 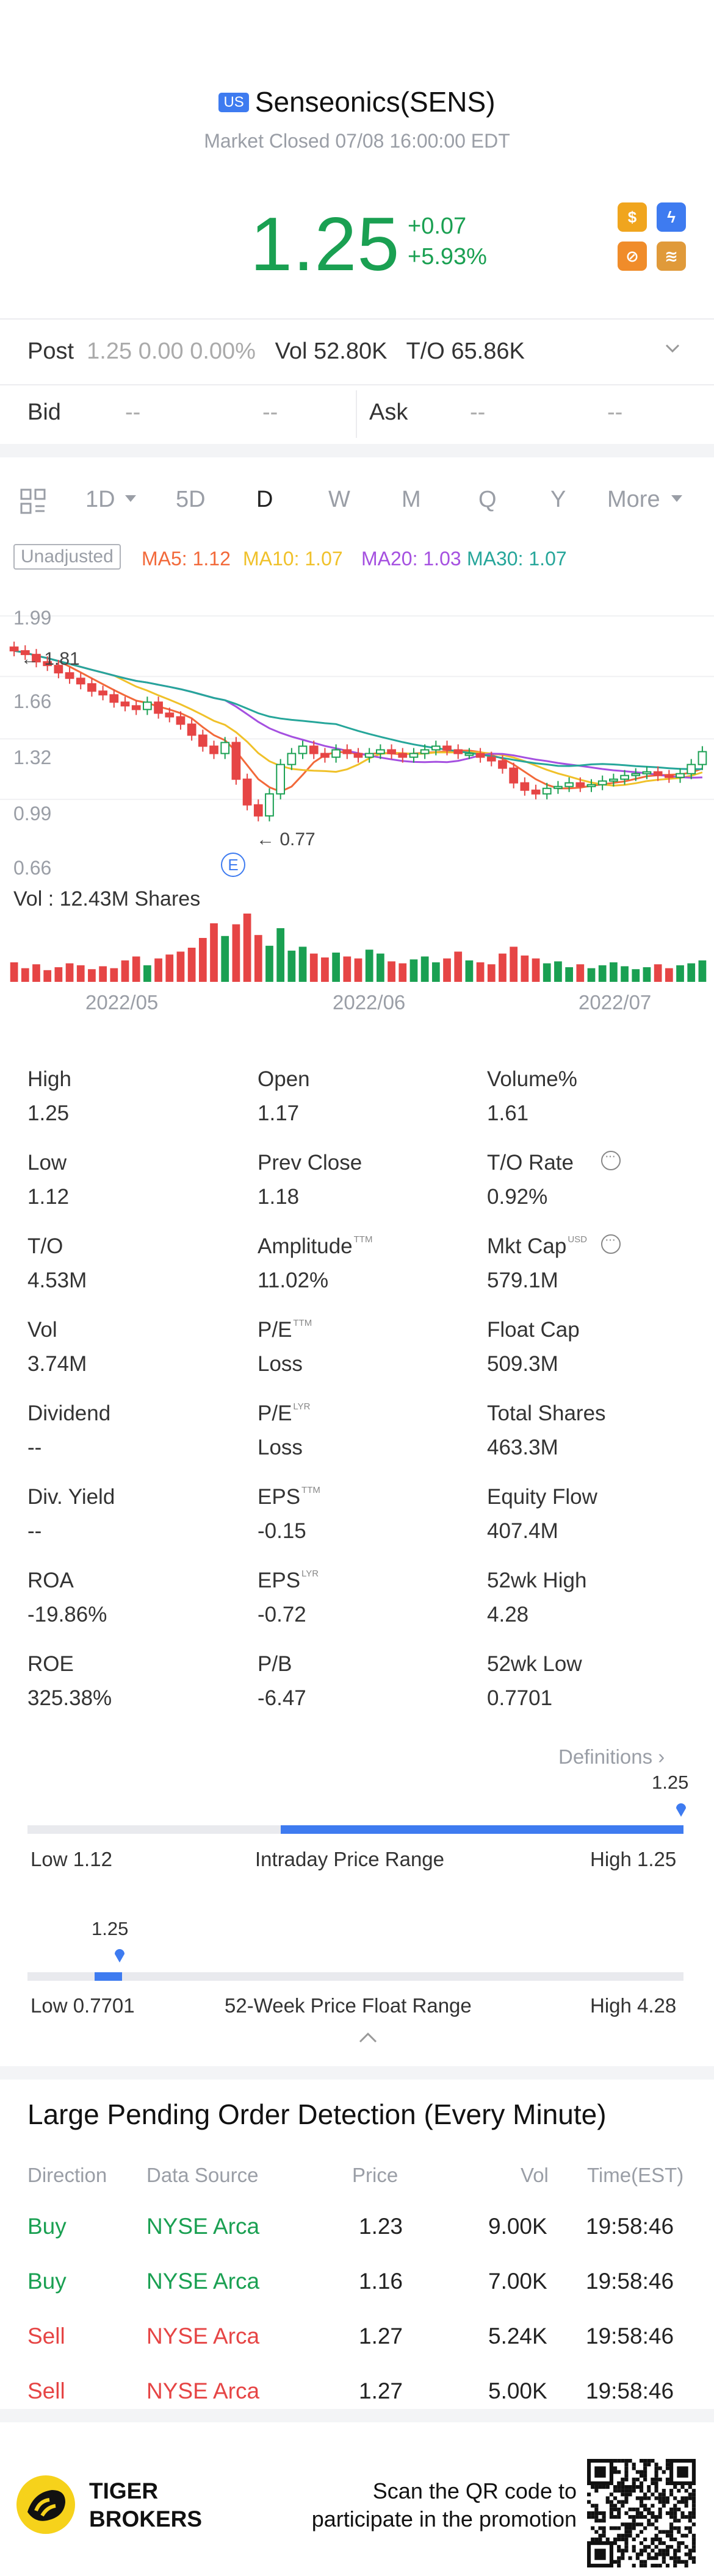 What do you see at coordinates (357, 141) in the screenshot?
I see `market-status: Market Closed 07/08 16:00:00 EDT` at bounding box center [357, 141].